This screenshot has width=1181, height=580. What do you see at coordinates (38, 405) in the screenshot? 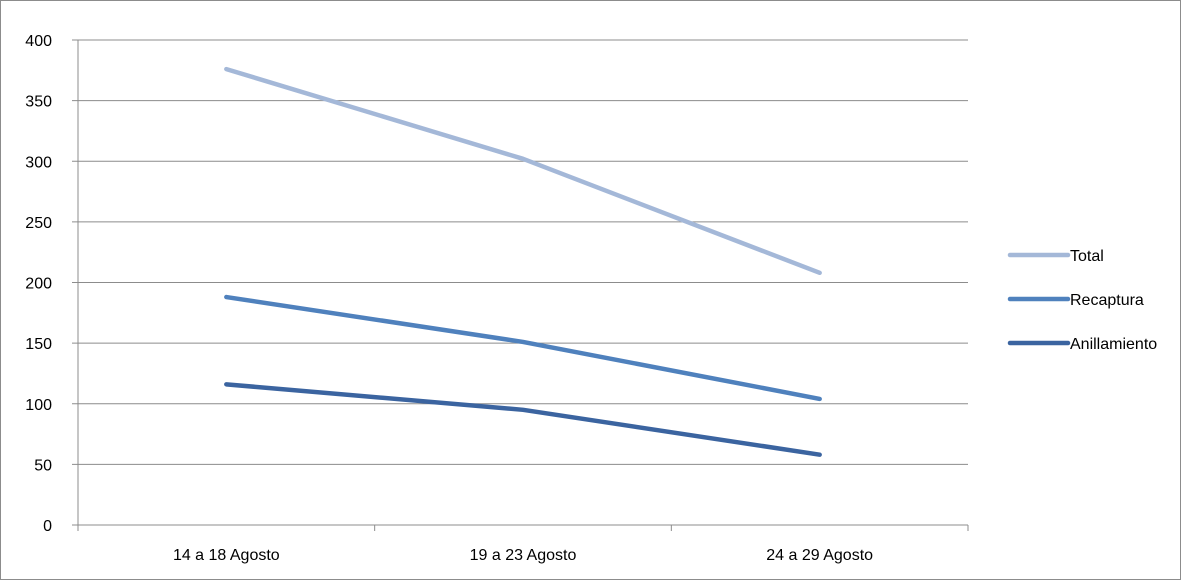
I see `y-tick-label: 100` at bounding box center [38, 405].